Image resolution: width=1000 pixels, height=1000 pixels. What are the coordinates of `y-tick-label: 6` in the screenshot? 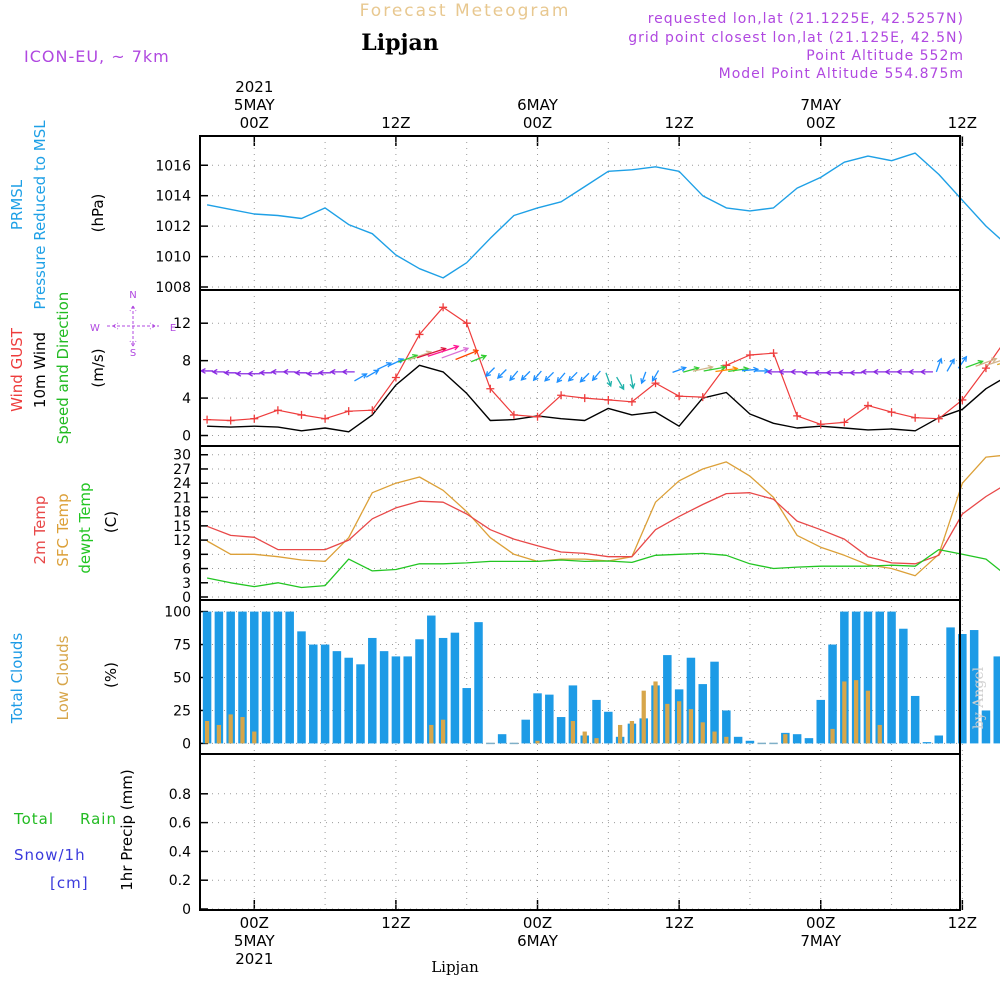 It's located at (186, 570).